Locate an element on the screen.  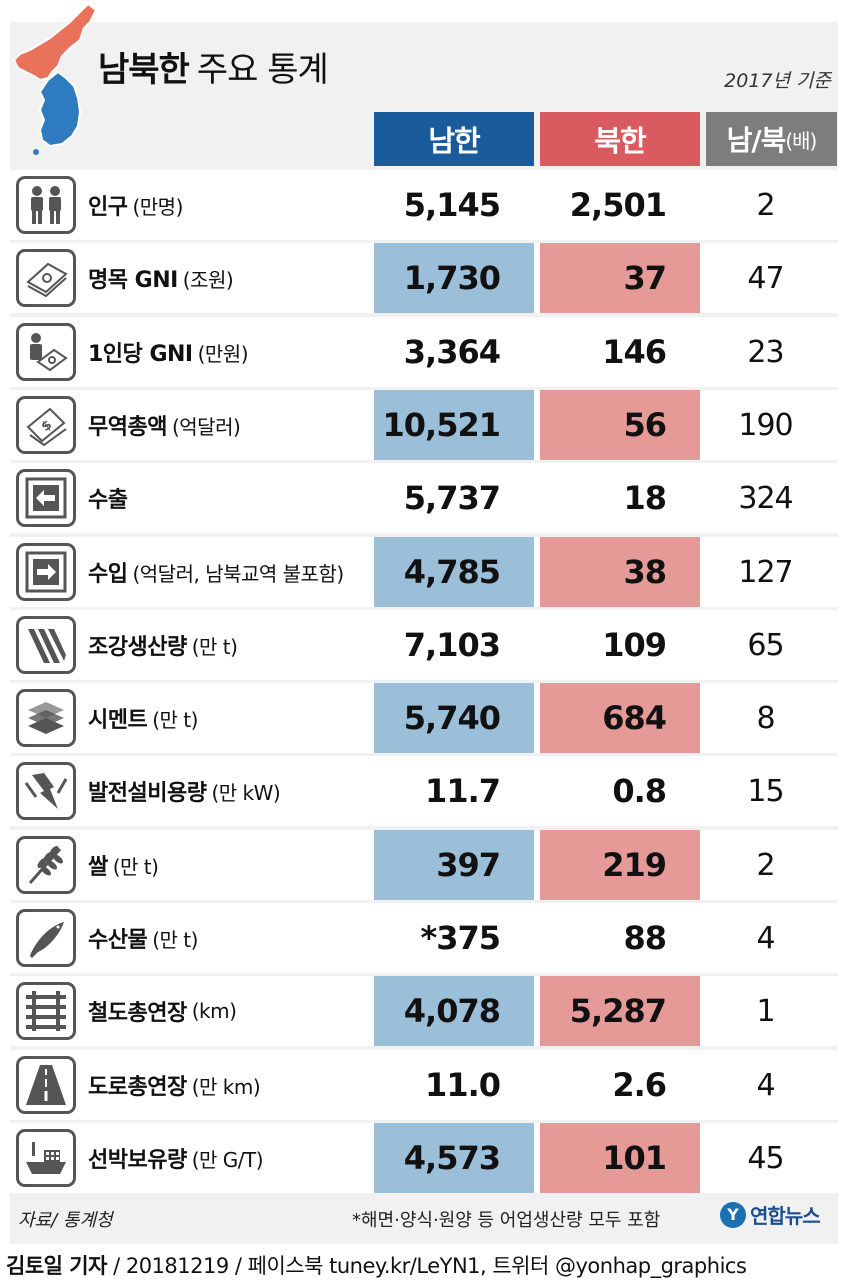
people-icon is located at coordinates (46, 205).